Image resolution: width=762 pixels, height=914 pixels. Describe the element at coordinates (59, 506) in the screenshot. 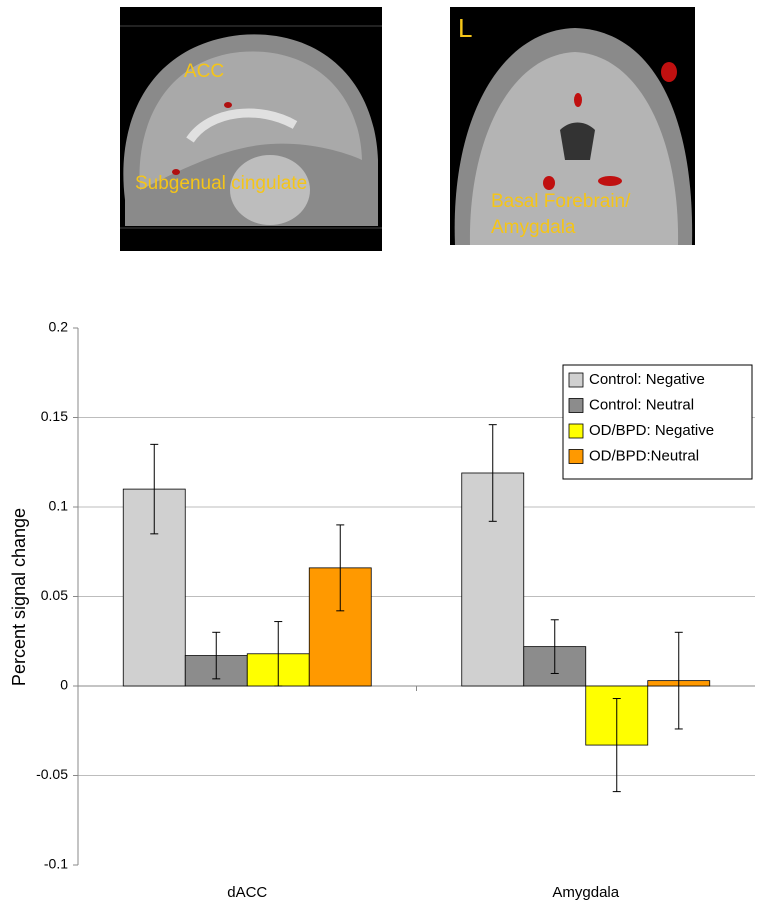

I see `y-tick-label: 0.1` at that location.